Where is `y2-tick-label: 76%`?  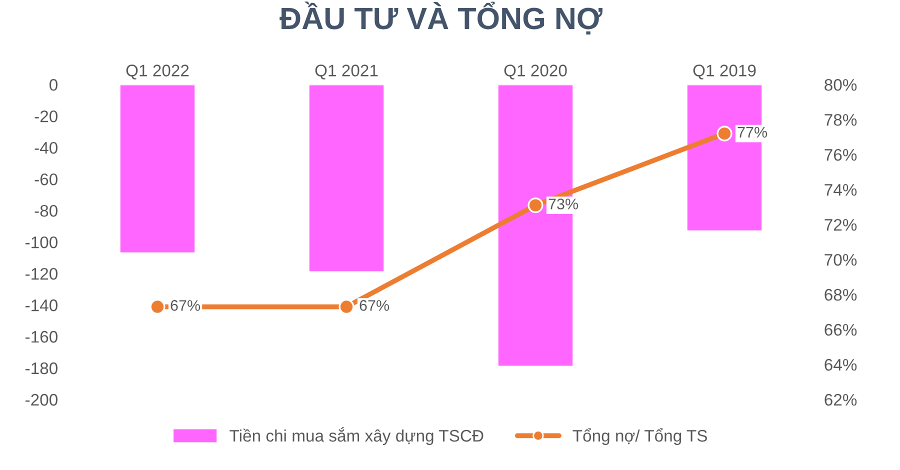 y2-tick-label: 76% is located at coordinates (840, 154).